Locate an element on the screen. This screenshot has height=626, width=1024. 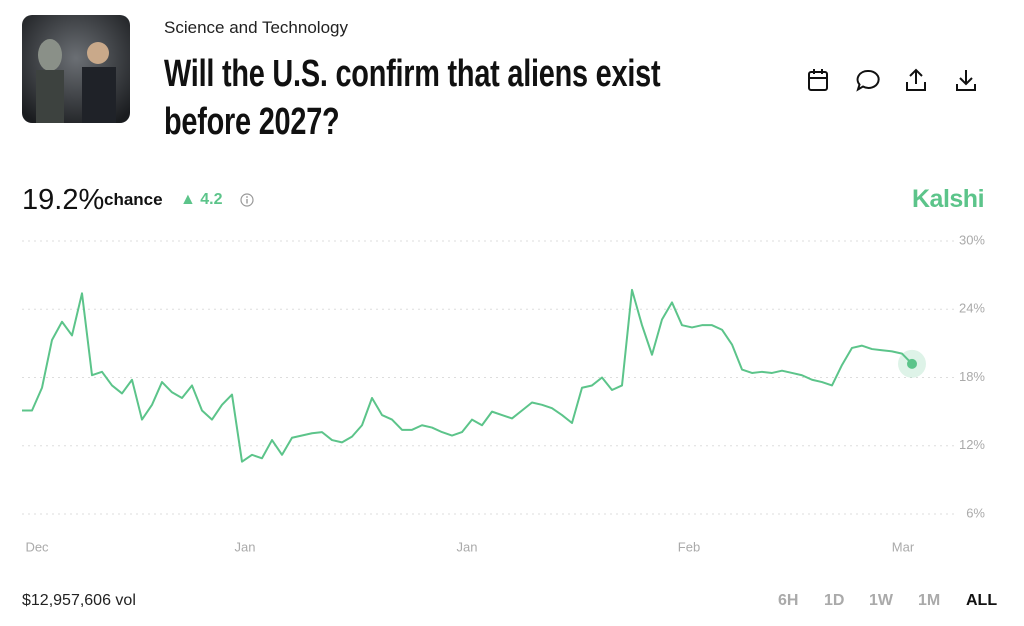
range-button: 6H is located at coordinates (788, 600).